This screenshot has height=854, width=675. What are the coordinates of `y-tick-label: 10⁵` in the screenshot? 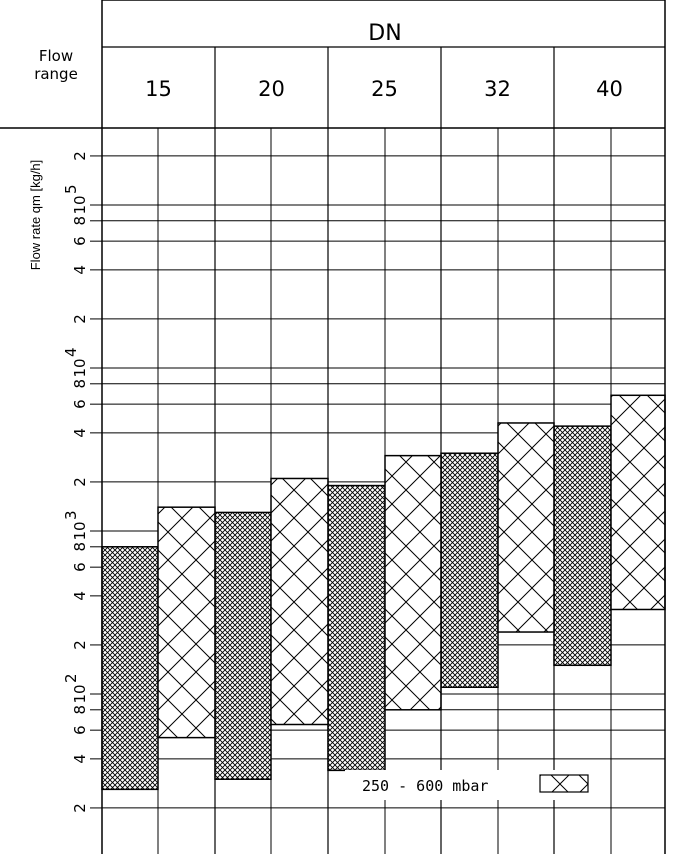 It's located at (75, 199).